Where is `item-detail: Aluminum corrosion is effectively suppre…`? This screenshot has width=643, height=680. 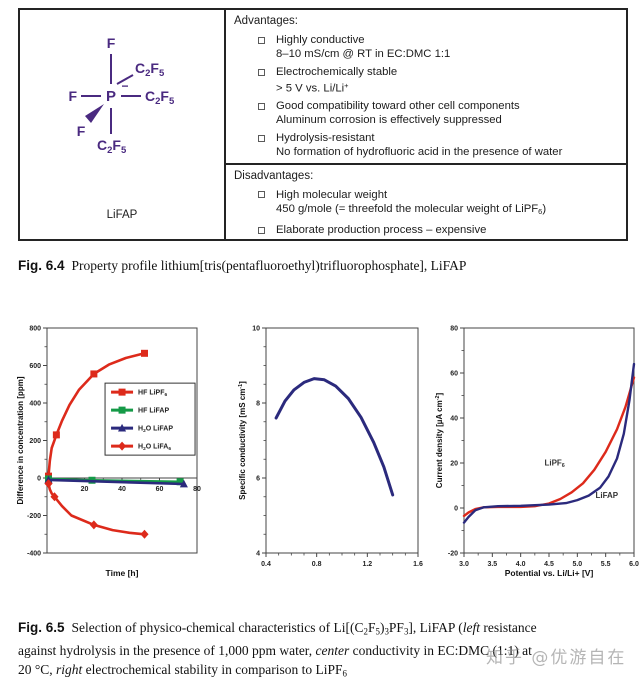 item-detail: Aluminum corrosion is effectively suppre… is located at coordinates (389, 120).